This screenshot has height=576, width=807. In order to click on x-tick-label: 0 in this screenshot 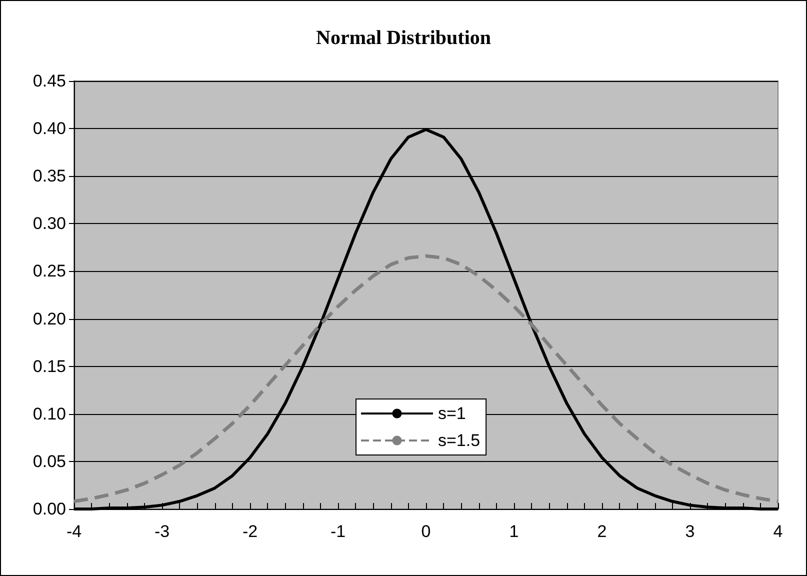, I will do `click(426, 531)`.